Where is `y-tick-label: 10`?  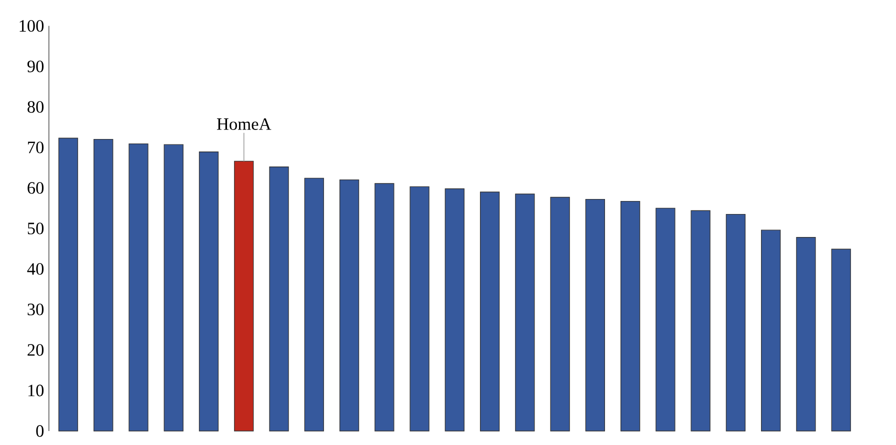 y-tick-label: 10 is located at coordinates (36, 390).